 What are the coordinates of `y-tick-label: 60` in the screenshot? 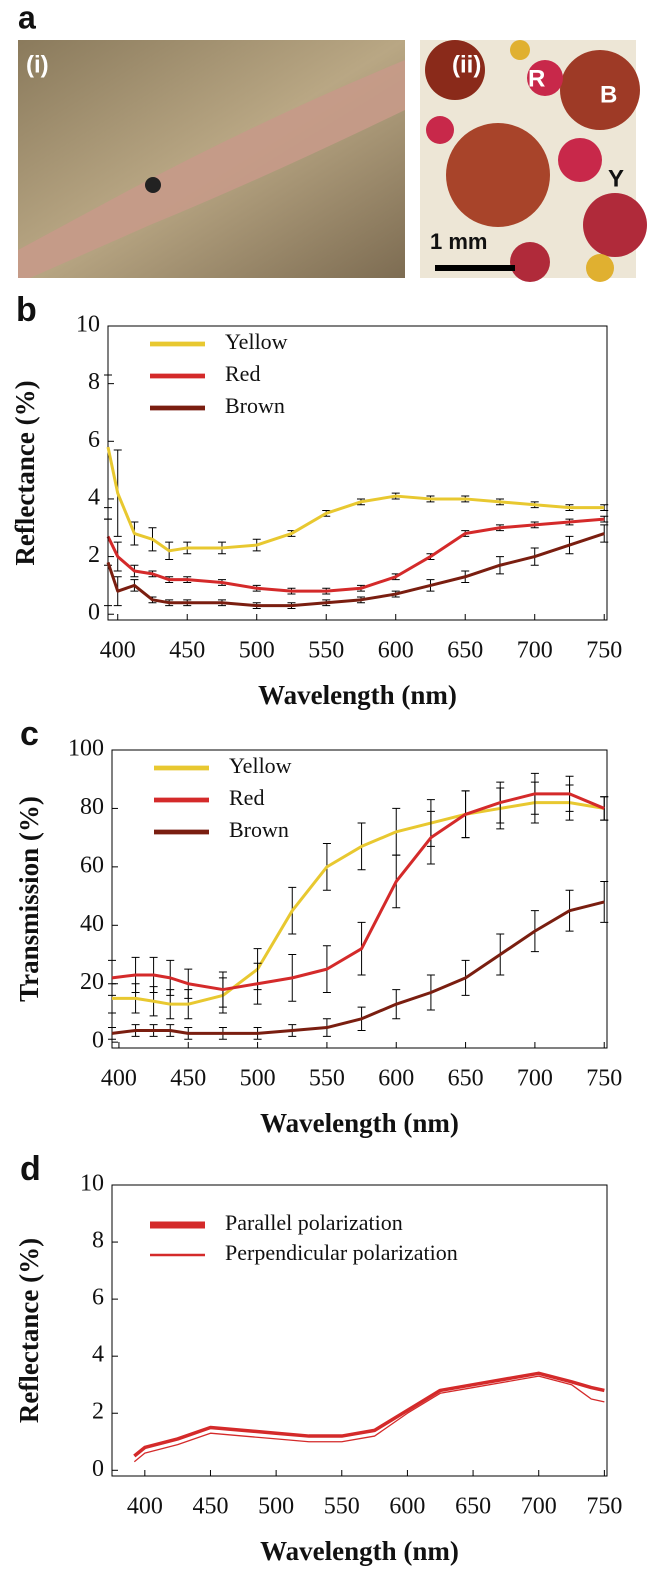 It's located at (92, 865).